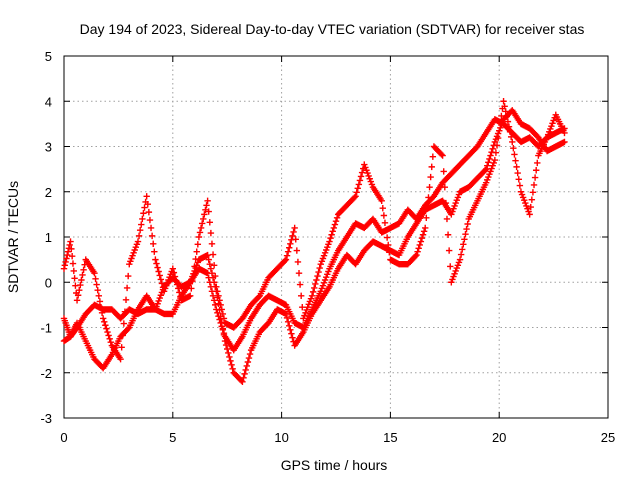 This screenshot has height=480, width=640. I want to click on y-tick-label: 3, so click(48, 147).